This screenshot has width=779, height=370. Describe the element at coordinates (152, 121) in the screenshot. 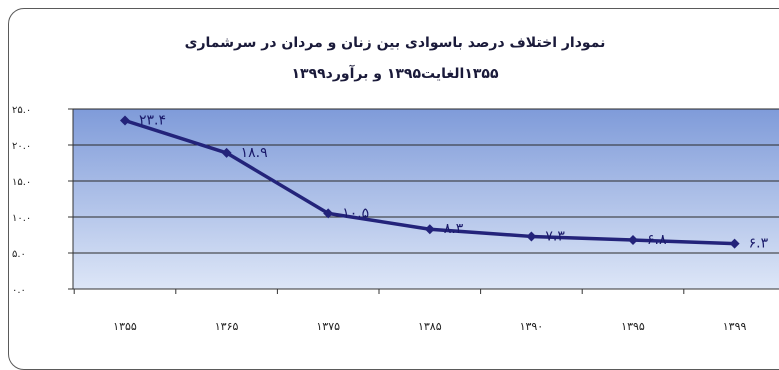

I see `data-label: ۲۳.۴` at that location.